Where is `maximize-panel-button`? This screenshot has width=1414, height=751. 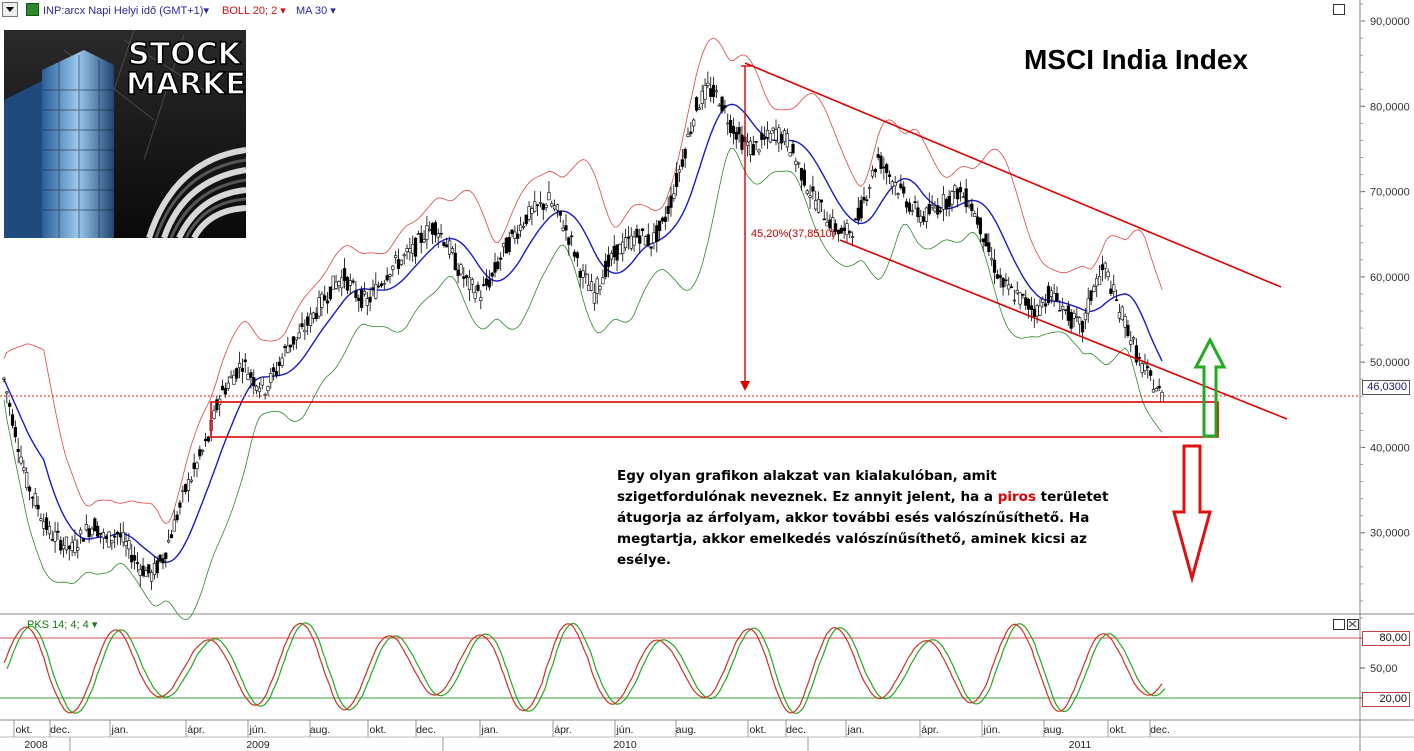
maximize-panel-button is located at coordinates (1339, 9).